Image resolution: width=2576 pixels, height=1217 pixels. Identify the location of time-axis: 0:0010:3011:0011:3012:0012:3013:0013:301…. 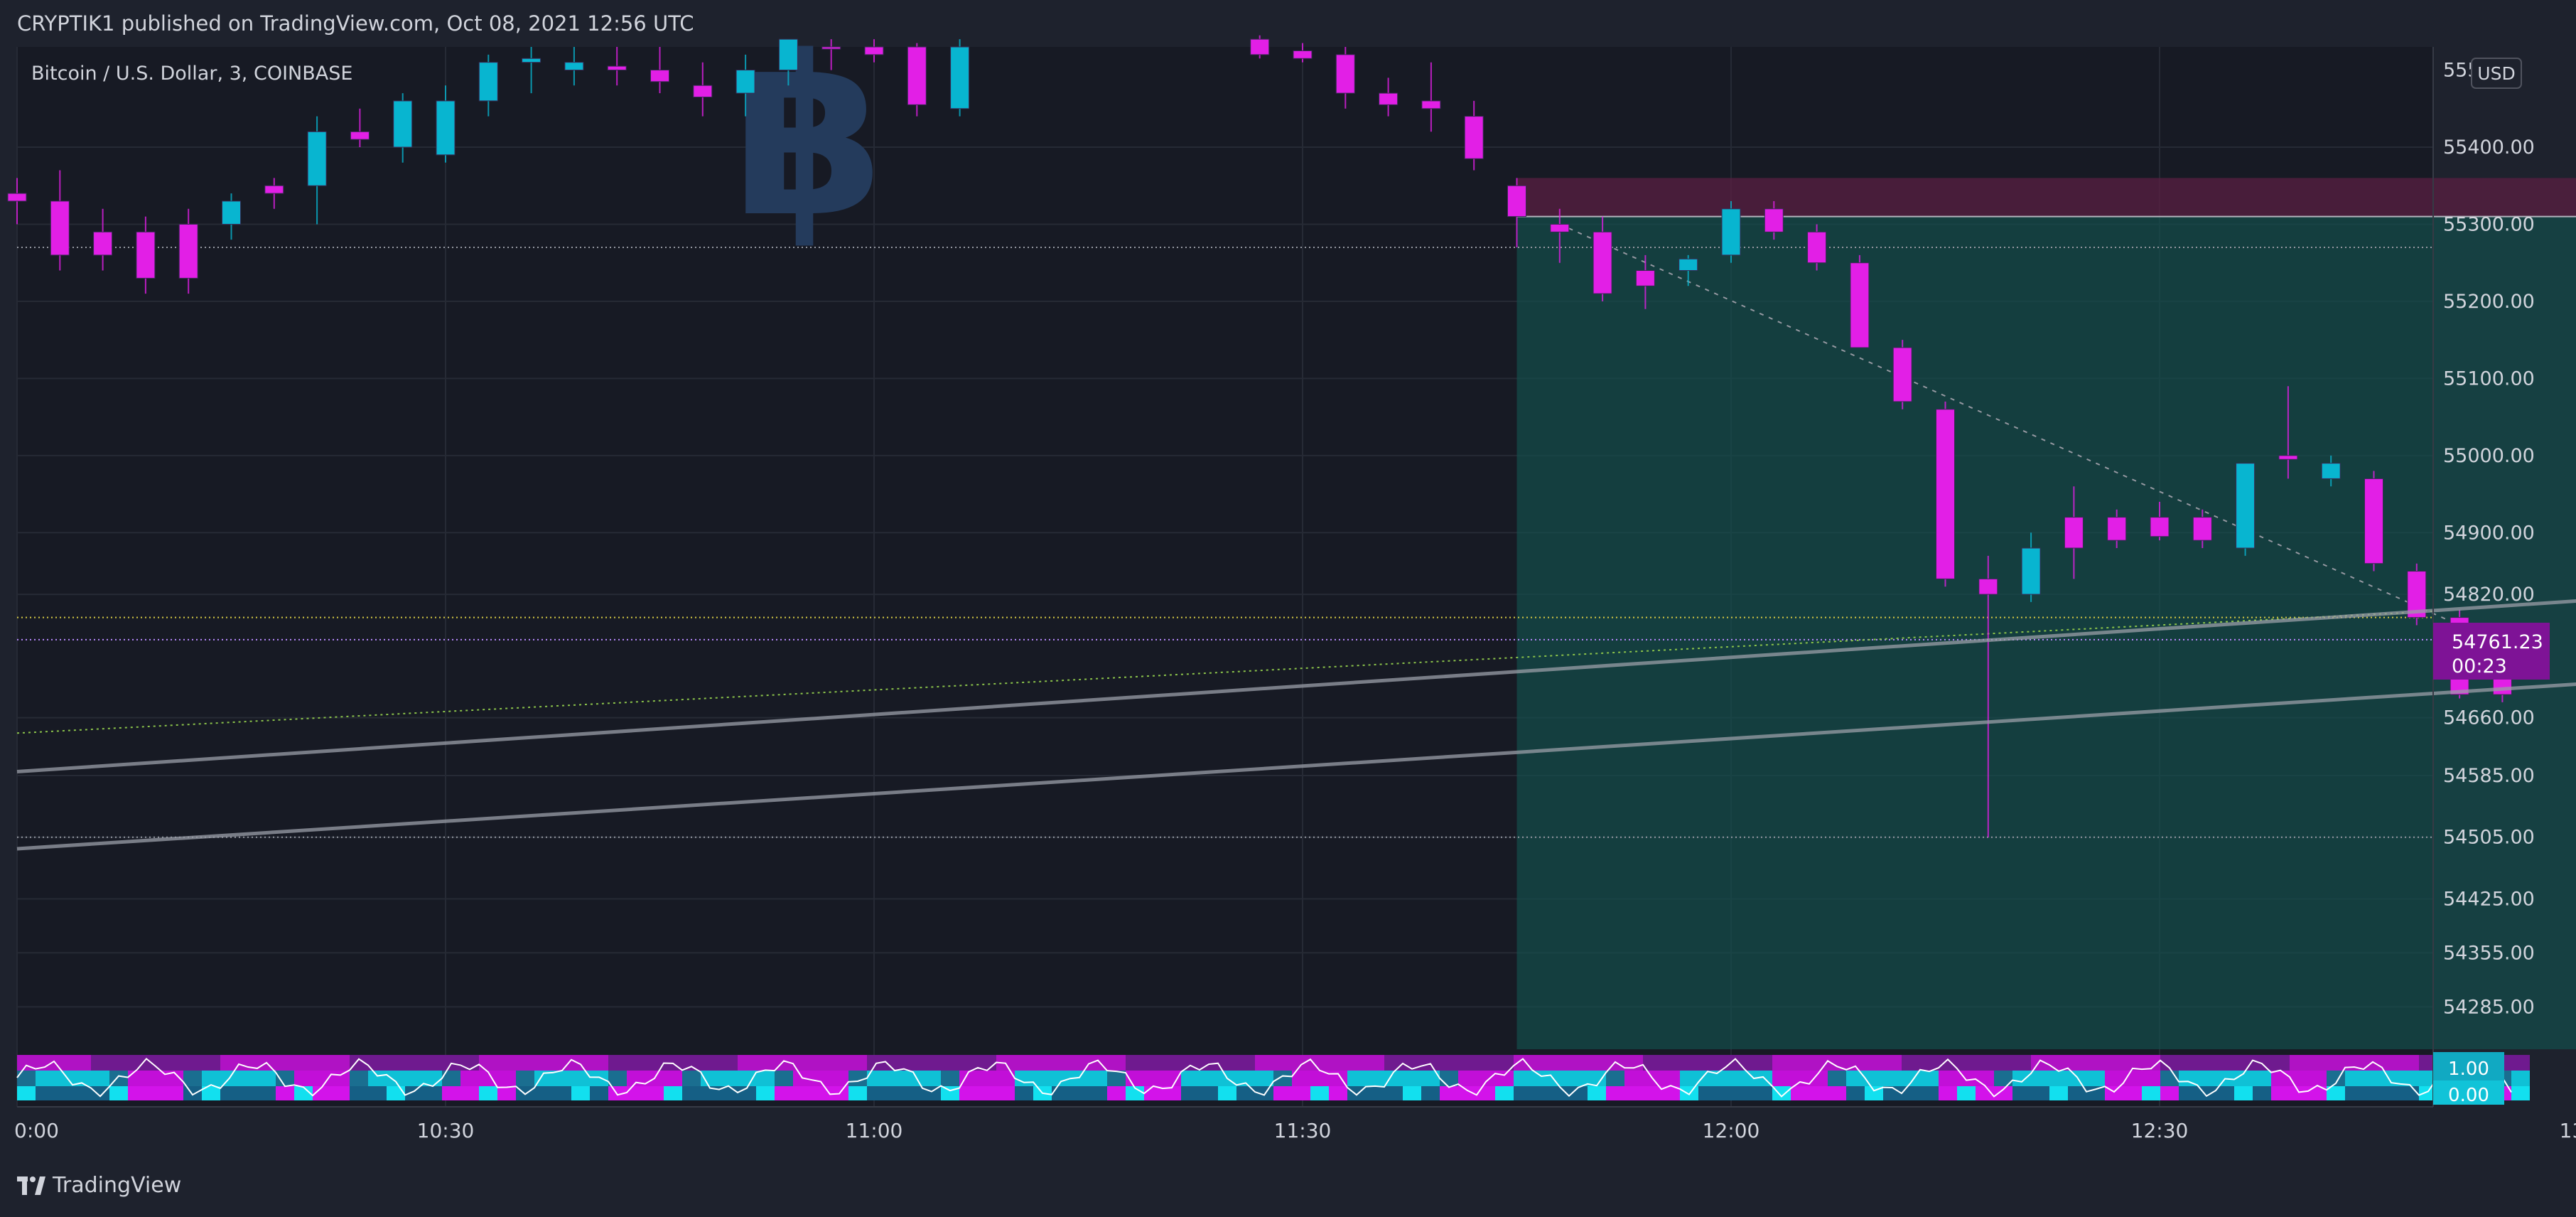
(1295, 1130).